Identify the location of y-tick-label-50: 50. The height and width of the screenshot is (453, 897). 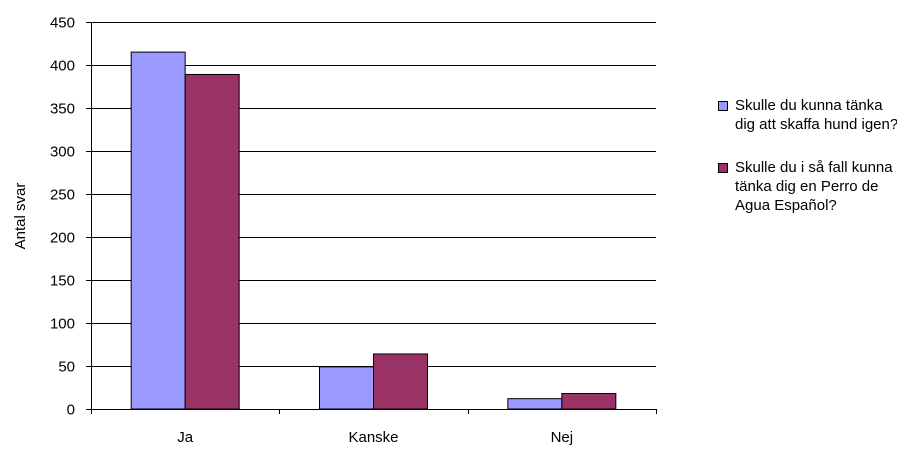
(66, 367).